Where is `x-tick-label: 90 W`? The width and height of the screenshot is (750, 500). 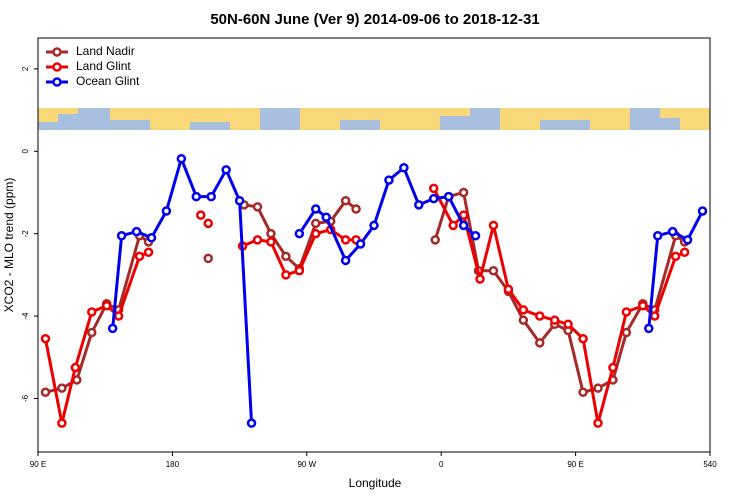 x-tick-label: 90 W is located at coordinates (306, 464).